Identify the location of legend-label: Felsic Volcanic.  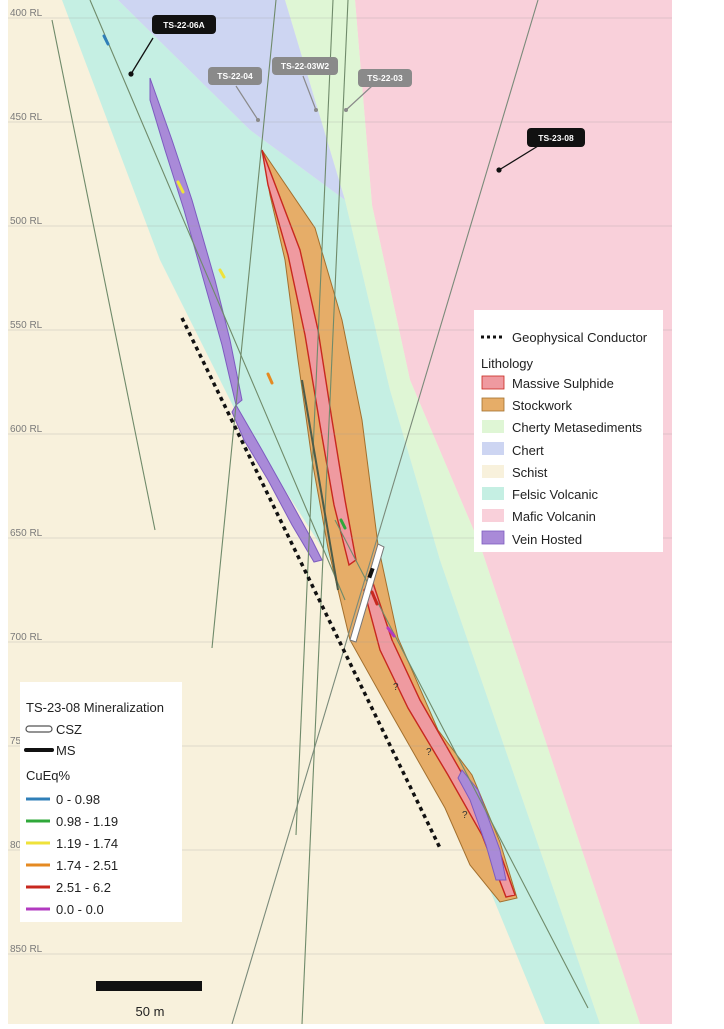
(555, 494).